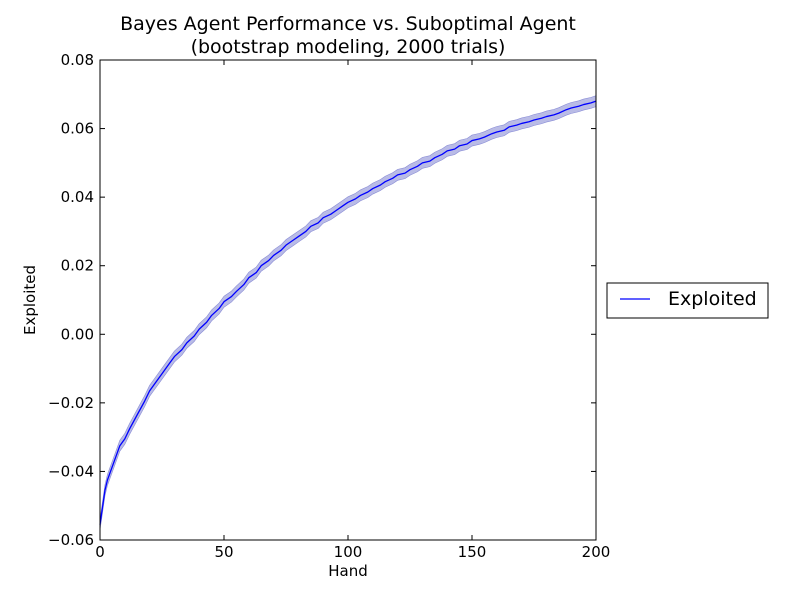 The width and height of the screenshot is (800, 600). Describe the element at coordinates (472, 552) in the screenshot. I see `x-tick-label: 150` at that location.